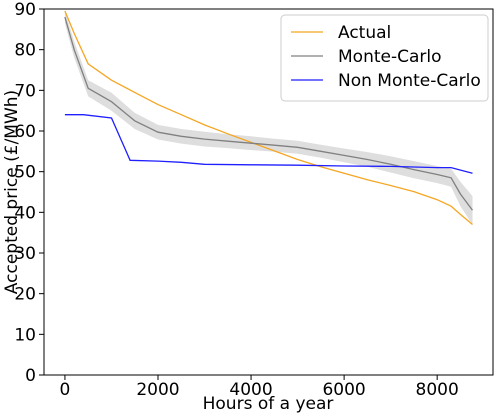 The image size is (498, 414). I want to click on y-tick-label: 90, so click(25, 10).